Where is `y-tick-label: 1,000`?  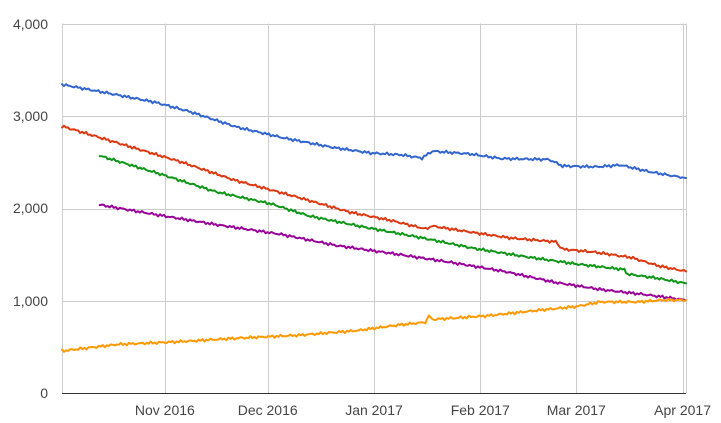 y-tick-label: 1,000 is located at coordinates (30, 301).